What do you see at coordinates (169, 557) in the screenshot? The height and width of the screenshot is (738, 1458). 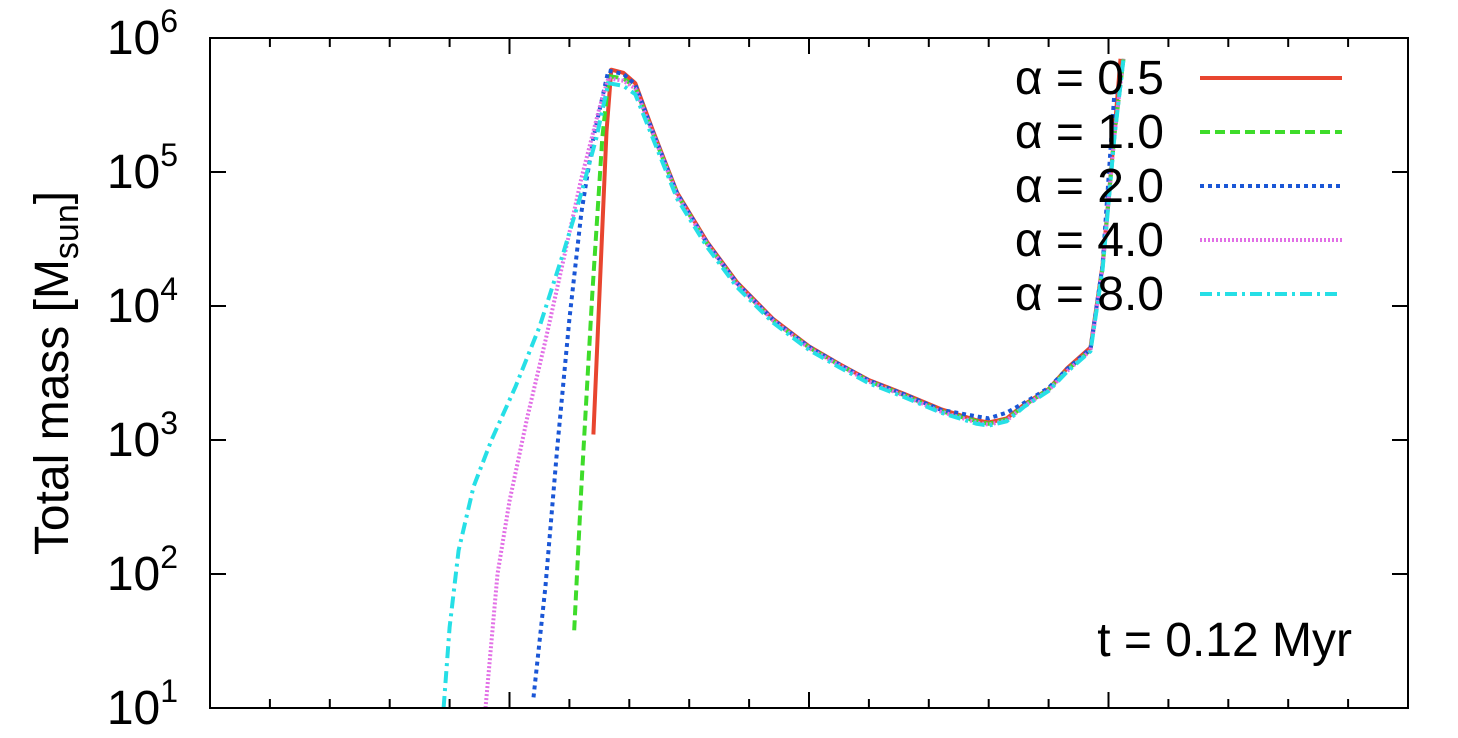 I see `y-tick-label-exponent: 2` at bounding box center [169, 557].